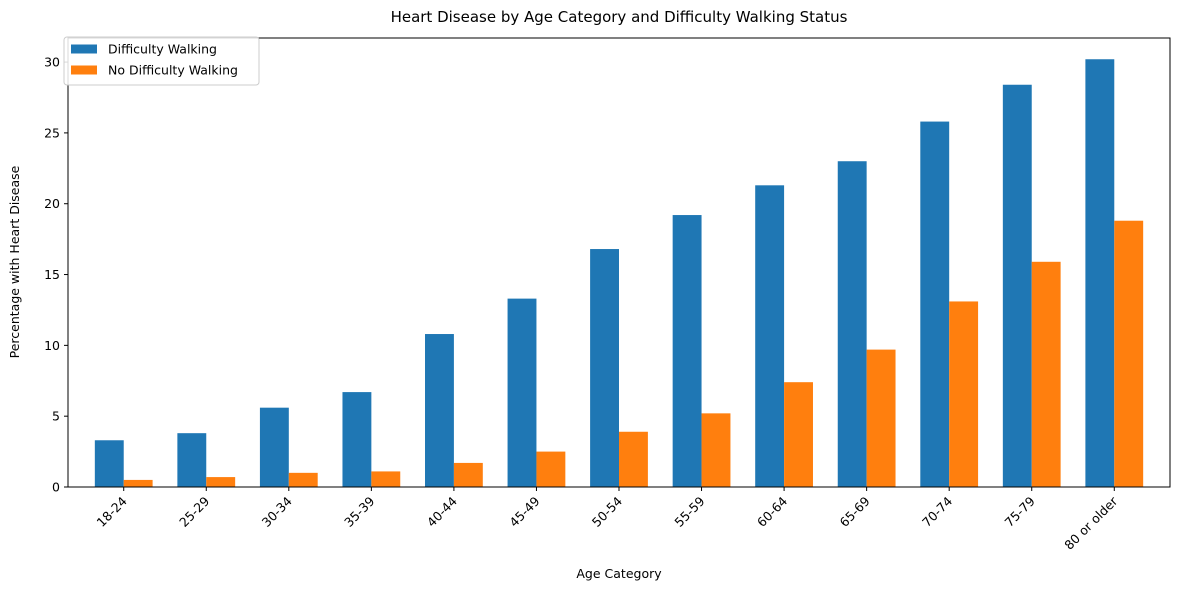 This screenshot has height=594, width=1189. What do you see at coordinates (173, 70) in the screenshot?
I see `legend-label: No Difficulty Walking` at bounding box center [173, 70].